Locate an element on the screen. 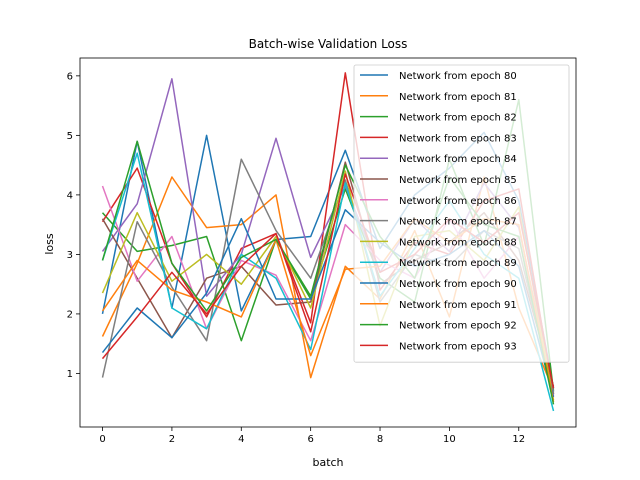 The image size is (640, 480). y-tick-label: 6 is located at coordinates (70, 76).